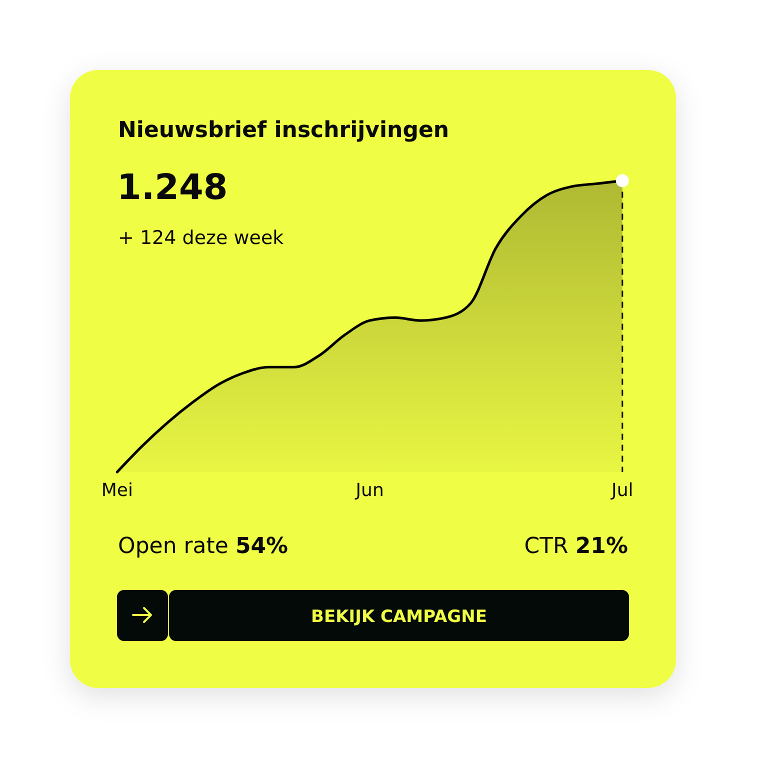 This screenshot has height=778, width=765. I want to click on text: CTR 21%, so click(576, 546).